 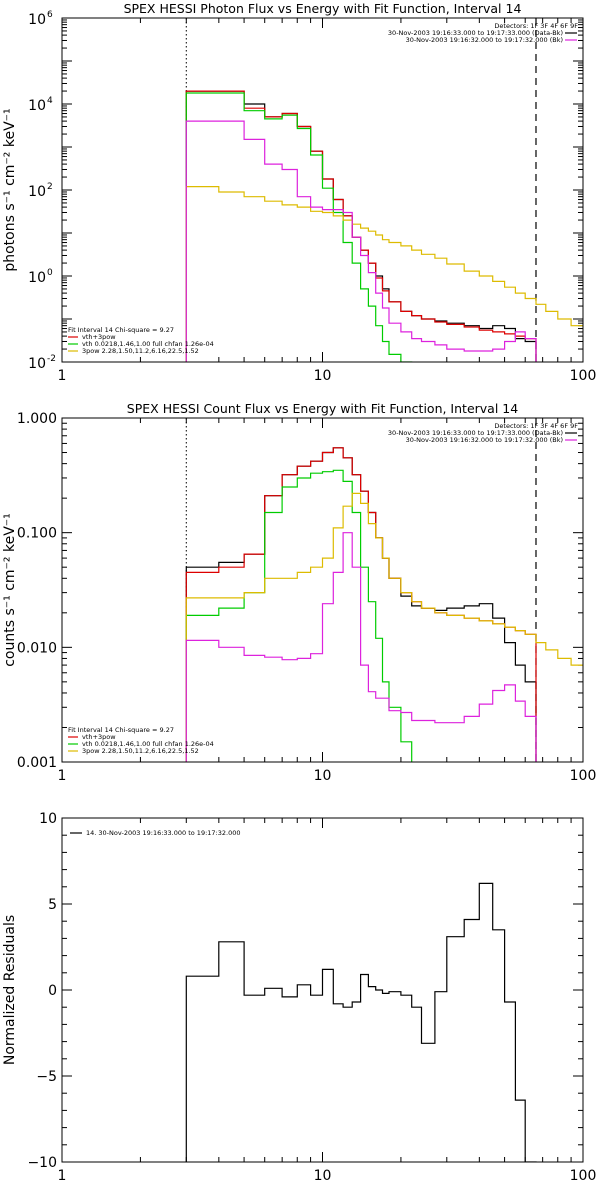 I want to click on y-tick-label: 0.010, so click(x=37, y=648).